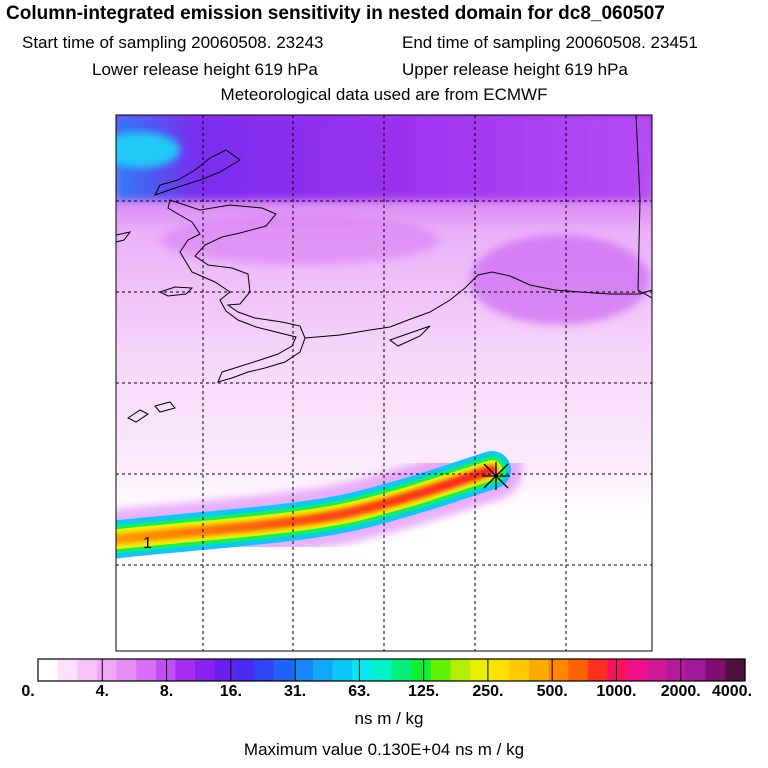 The width and height of the screenshot is (768, 768). I want to click on coastline-north, so click(197, 172).